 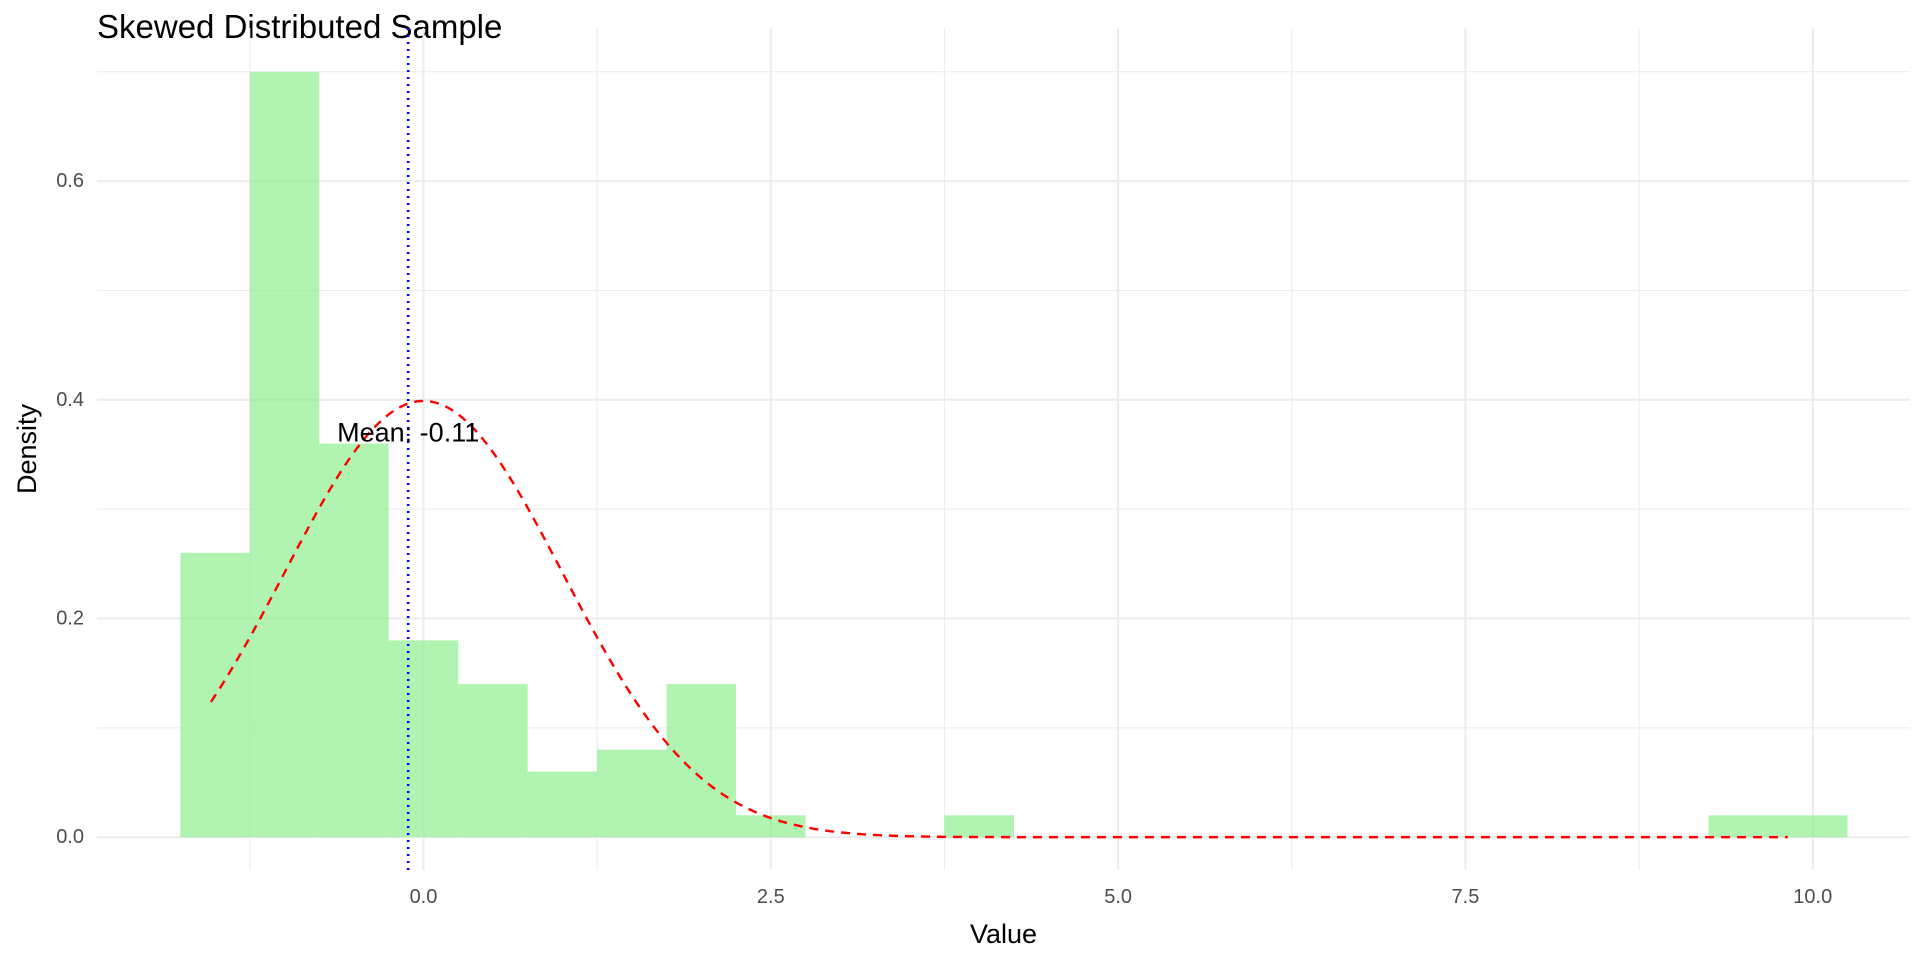 I want to click on y-tick-label: 0.2, so click(x=70, y=618).